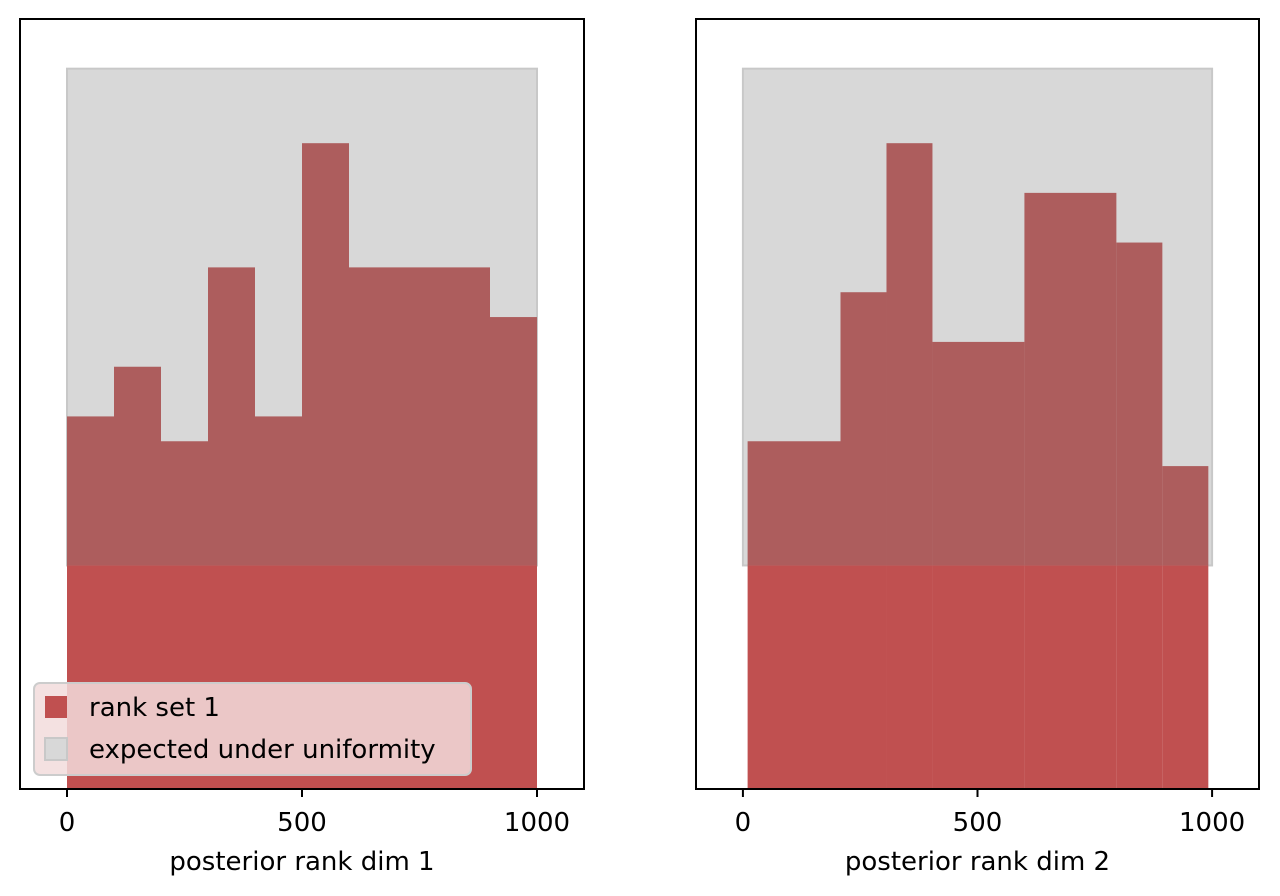 The height and width of the screenshot is (896, 1280). What do you see at coordinates (977, 862) in the screenshot?
I see `x-axis-label: posterior rank dim 2` at bounding box center [977, 862].